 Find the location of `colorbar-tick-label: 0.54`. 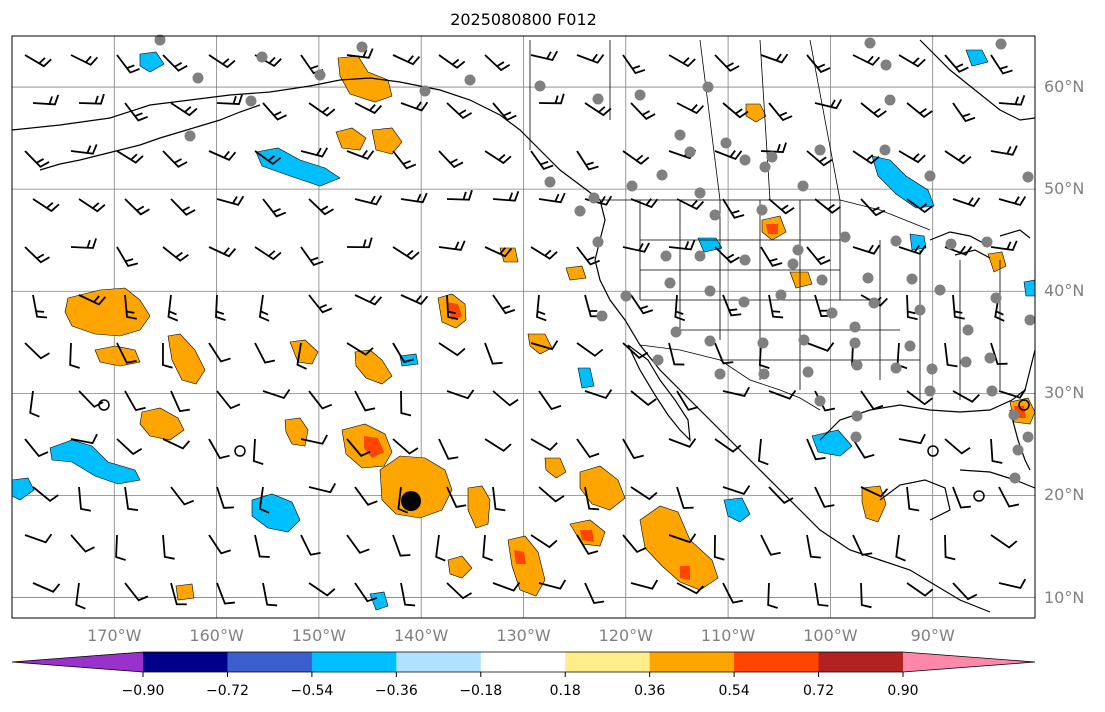

colorbar-tick-label: 0.54 is located at coordinates (734, 691).